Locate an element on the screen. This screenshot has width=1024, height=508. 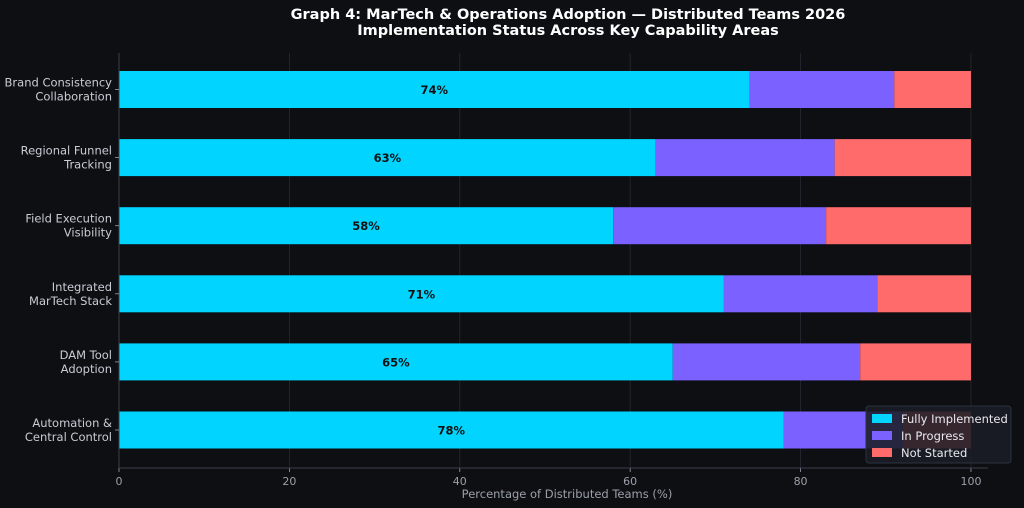
y-tick-label-line: Brand Consistency is located at coordinates (59, 83).